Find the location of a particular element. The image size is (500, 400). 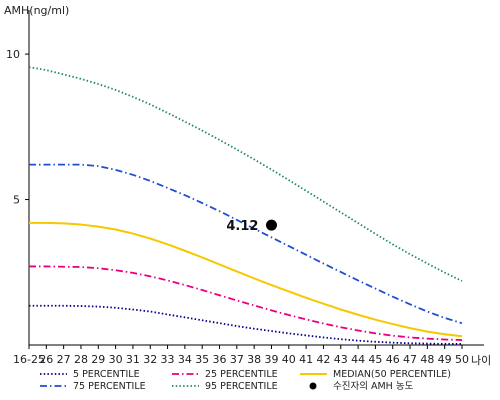

x-tick-label: 42 is located at coordinates (323, 359).